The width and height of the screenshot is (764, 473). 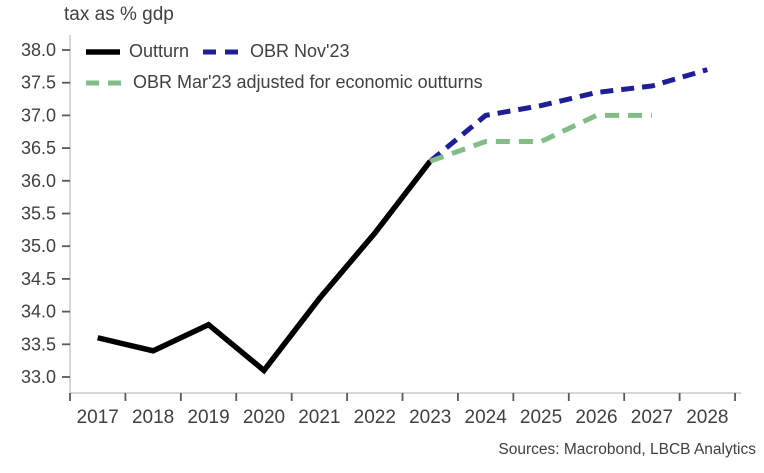 What do you see at coordinates (38, 181) in the screenshot?
I see `y-axis-label: 36.0` at bounding box center [38, 181].